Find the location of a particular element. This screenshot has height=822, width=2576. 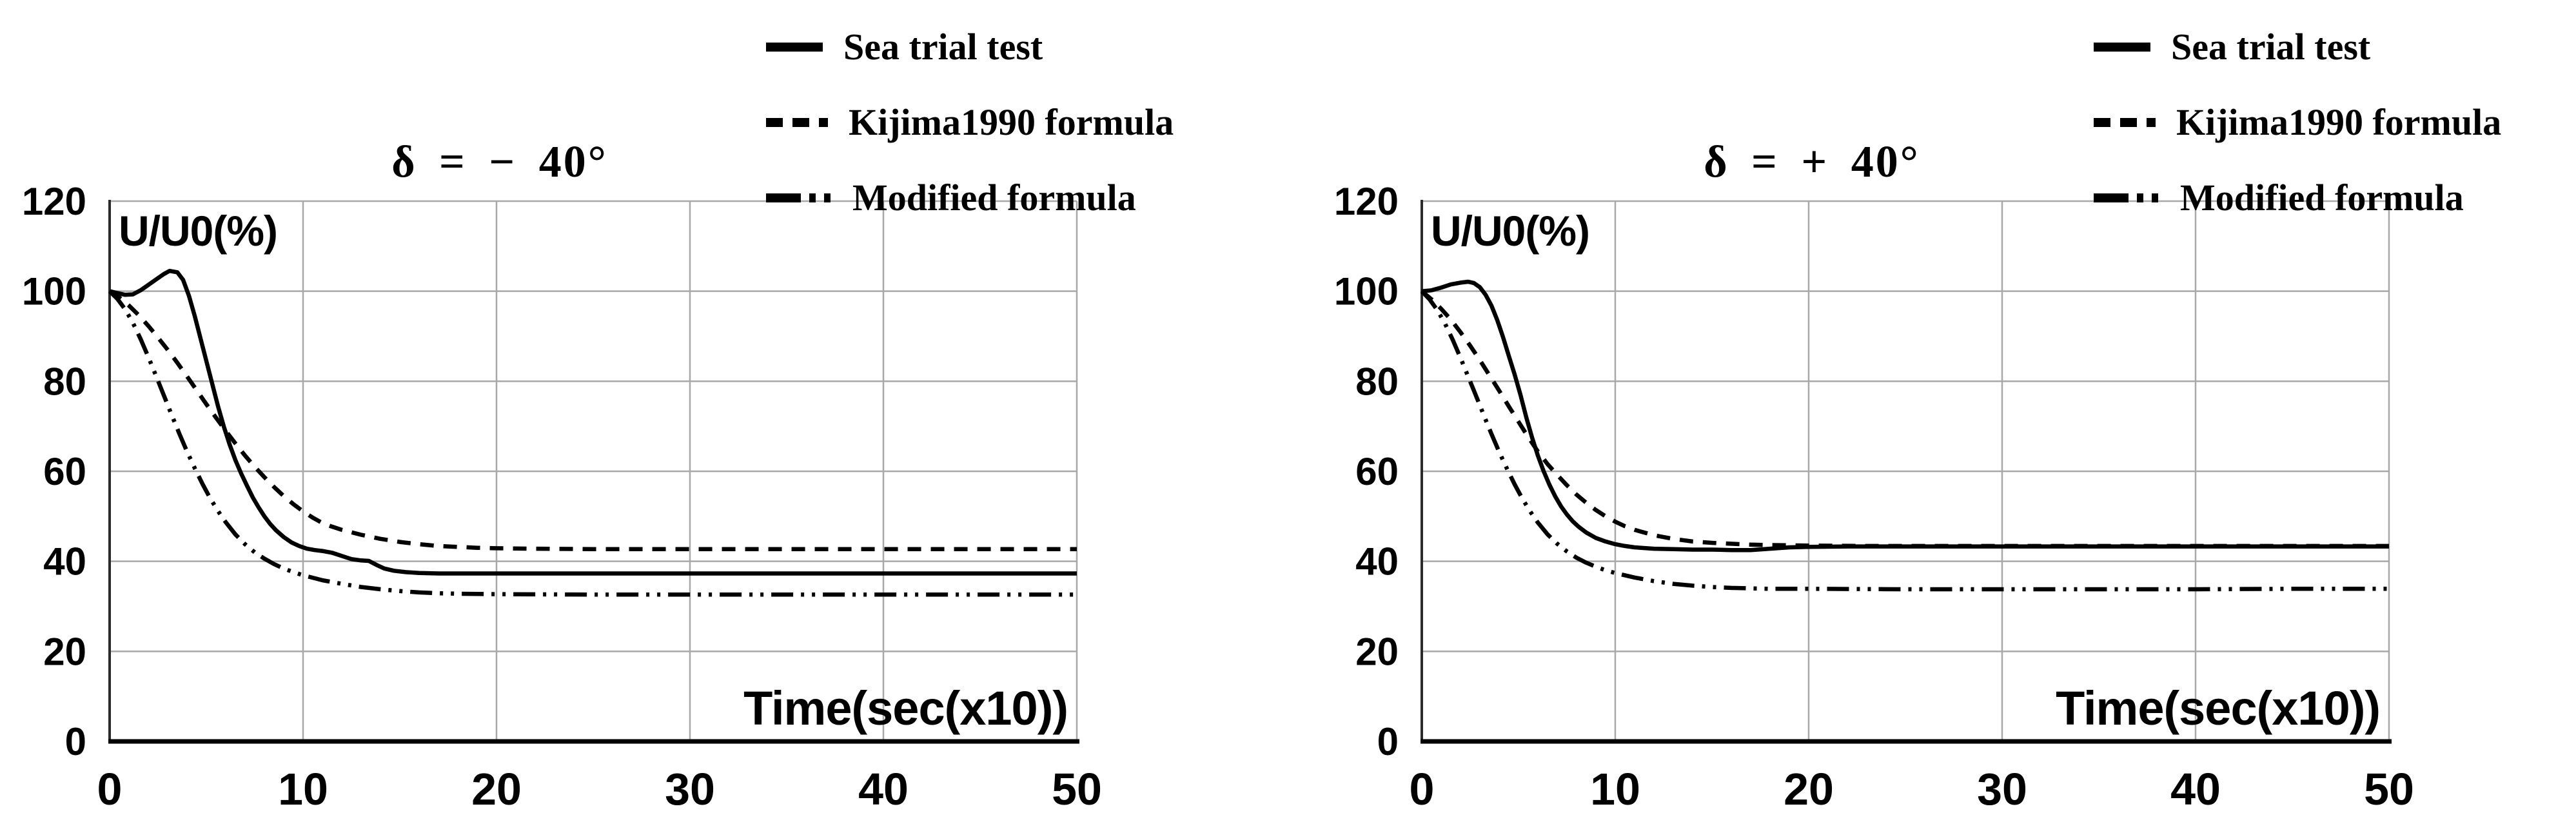

chart-title: δ = − 40° is located at coordinates (499, 162).